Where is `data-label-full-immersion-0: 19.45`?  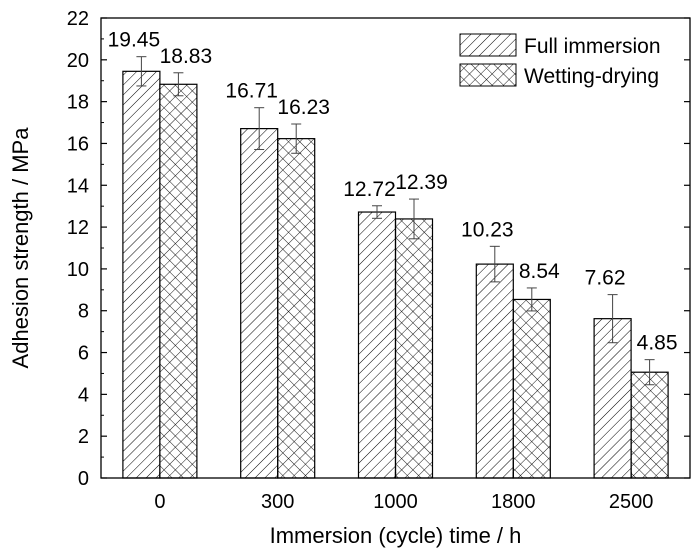 data-label-full-immersion-0: 19.45 is located at coordinates (134, 40).